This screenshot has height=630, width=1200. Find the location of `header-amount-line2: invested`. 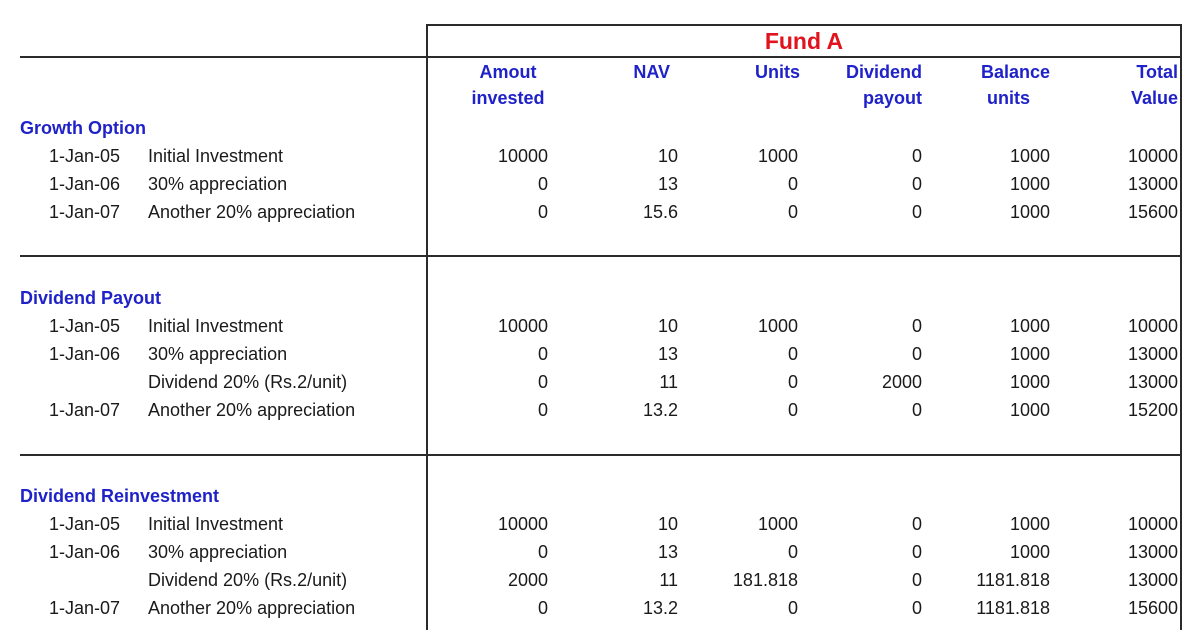

header-amount-line2: invested is located at coordinates (508, 98).